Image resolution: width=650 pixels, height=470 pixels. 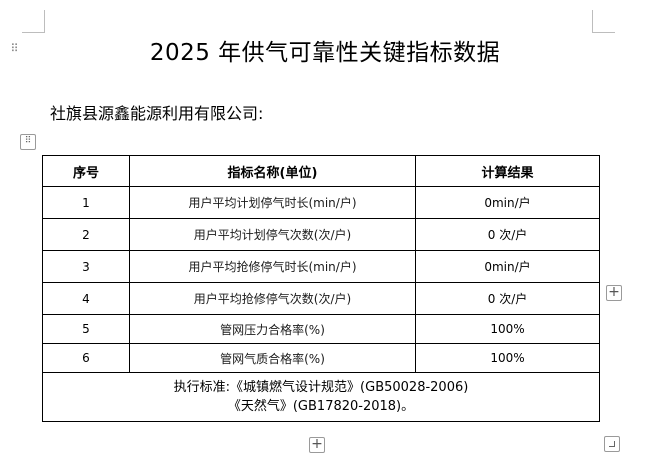 What do you see at coordinates (86, 234) in the screenshot?
I see `row-no: 2` at bounding box center [86, 234].